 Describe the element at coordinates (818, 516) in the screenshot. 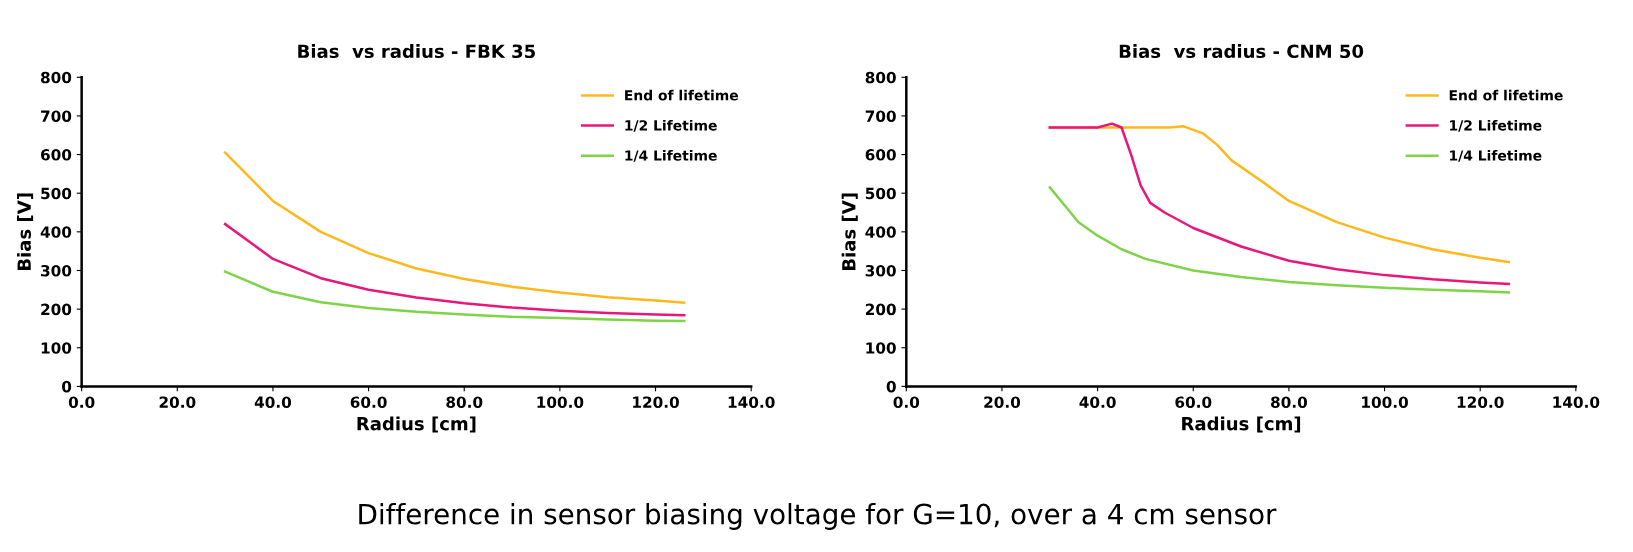

I see `text: Difference in sensor biasing voltage for G=10, over a 4 cm sensor` at that location.